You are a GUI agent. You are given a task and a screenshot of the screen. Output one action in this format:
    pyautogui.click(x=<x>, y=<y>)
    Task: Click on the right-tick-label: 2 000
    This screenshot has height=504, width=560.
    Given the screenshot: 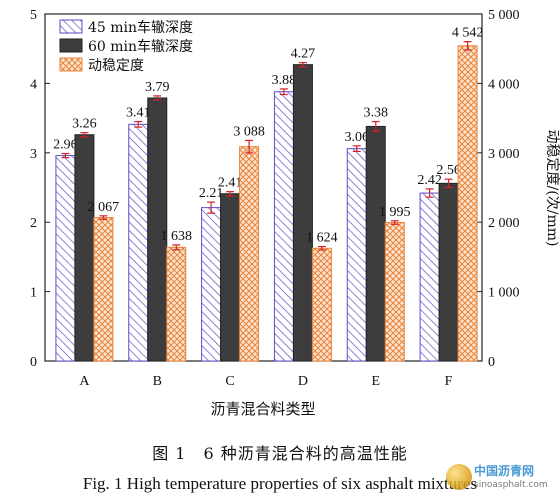 What is the action you would take?
    pyautogui.click(x=504, y=223)
    